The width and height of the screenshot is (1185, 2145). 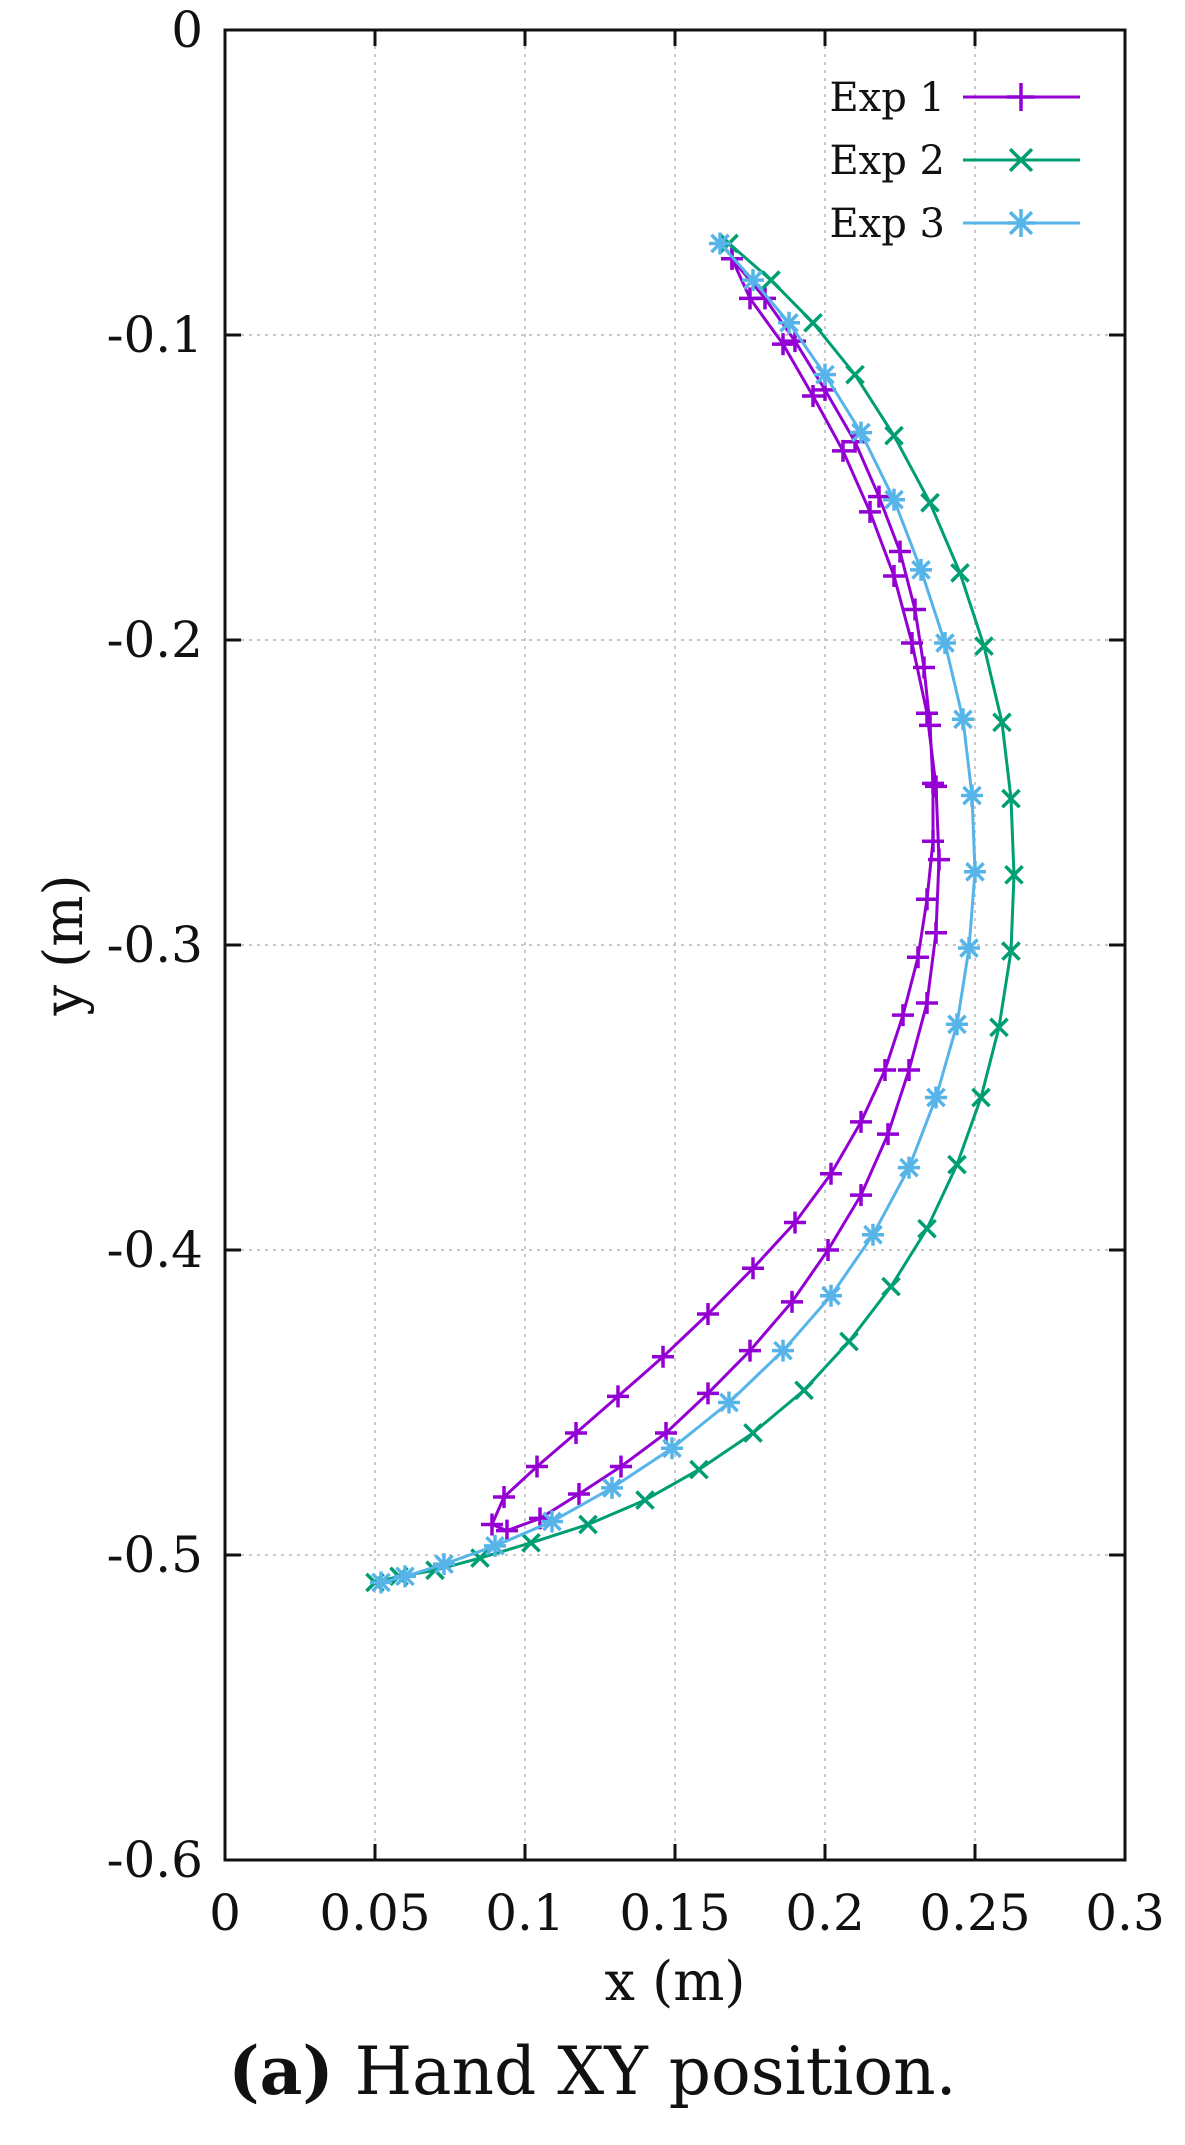 What do you see at coordinates (825, 1913) in the screenshot?
I see `x-tick-label: 0.2` at bounding box center [825, 1913].